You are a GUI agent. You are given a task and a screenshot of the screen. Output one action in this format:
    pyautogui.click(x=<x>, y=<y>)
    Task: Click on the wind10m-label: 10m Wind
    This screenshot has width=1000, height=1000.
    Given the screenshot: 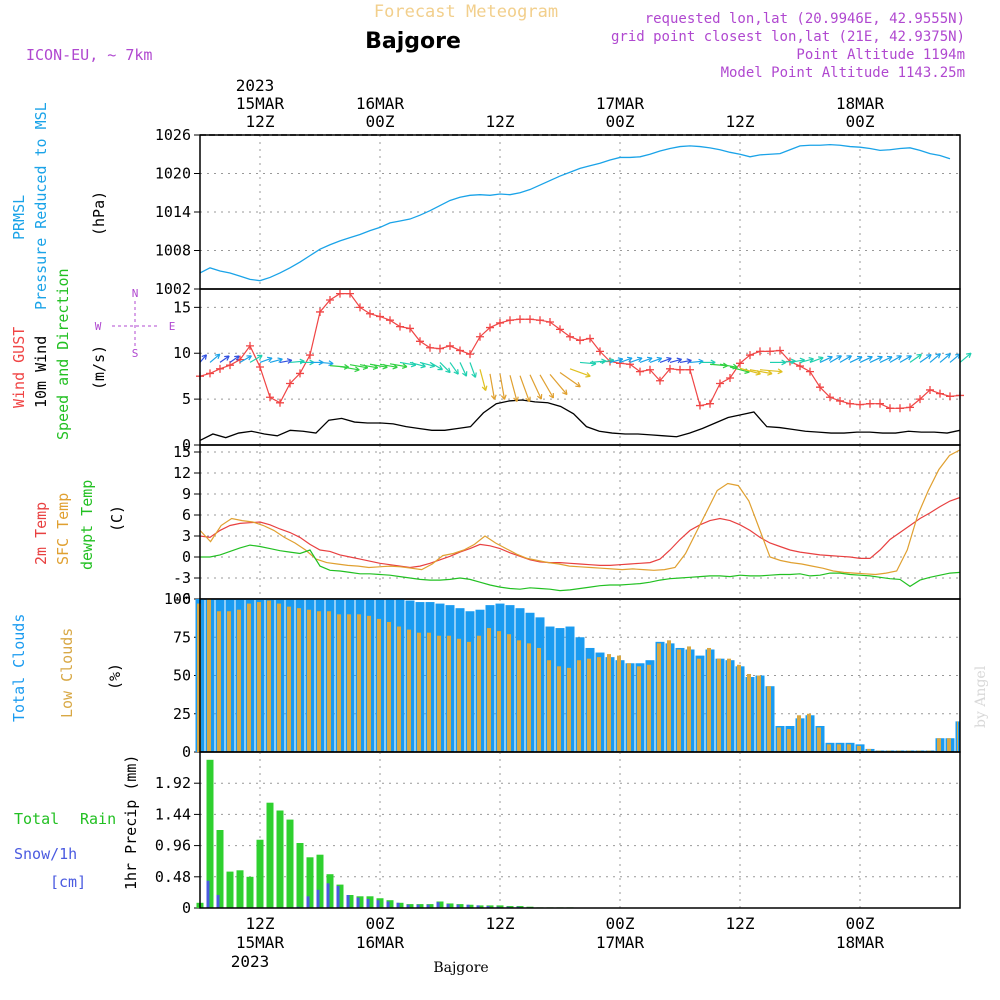 What is the action you would take?
    pyautogui.click(x=41, y=372)
    